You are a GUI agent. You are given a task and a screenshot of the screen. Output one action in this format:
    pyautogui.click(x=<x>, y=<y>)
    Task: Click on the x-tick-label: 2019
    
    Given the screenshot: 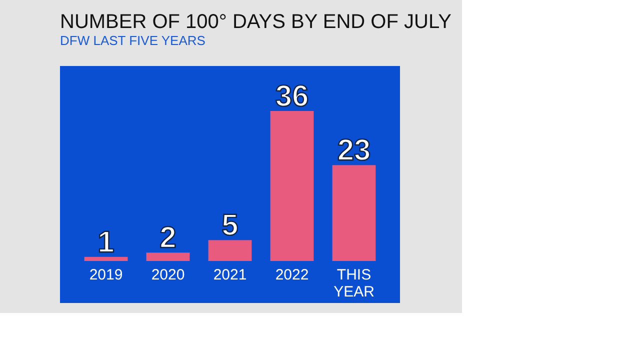 What is the action you would take?
    pyautogui.click(x=106, y=275)
    